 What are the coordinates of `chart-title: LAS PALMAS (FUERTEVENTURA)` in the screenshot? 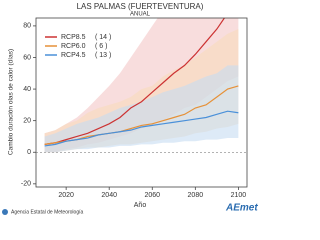 It's located at (140, 6).